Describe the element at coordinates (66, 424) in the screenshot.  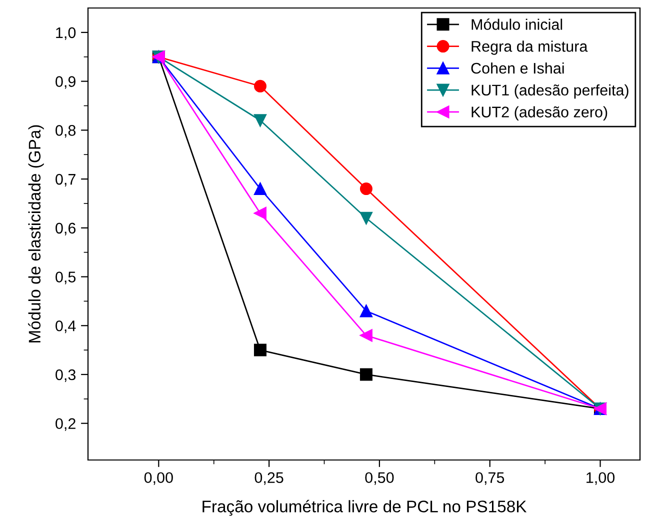
I see `y-tick-label: 0,2` at that location.